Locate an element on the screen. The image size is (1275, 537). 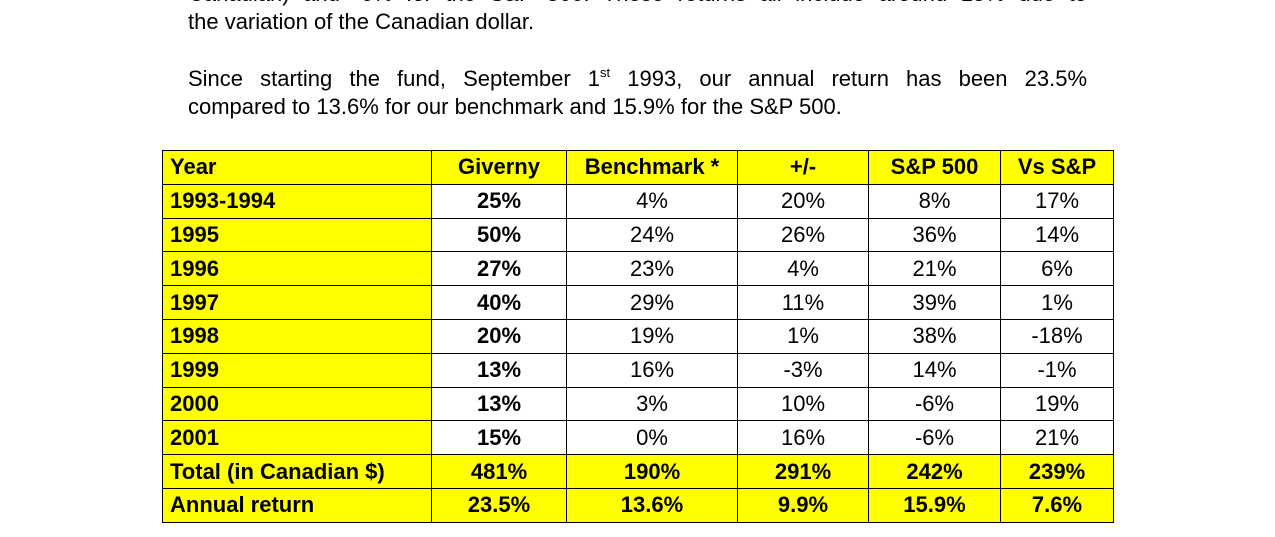
table-cell: 1996 is located at coordinates (297, 269).